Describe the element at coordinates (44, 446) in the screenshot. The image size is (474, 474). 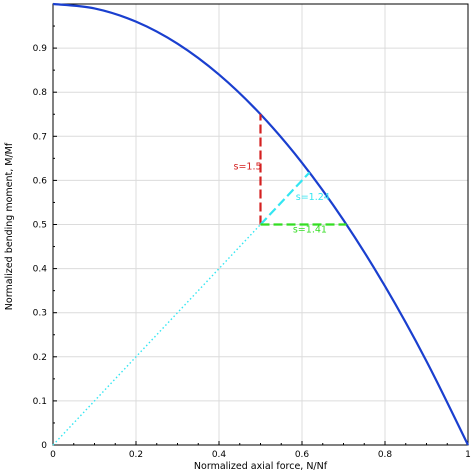
I see `y-tick-label: 0` at that location.